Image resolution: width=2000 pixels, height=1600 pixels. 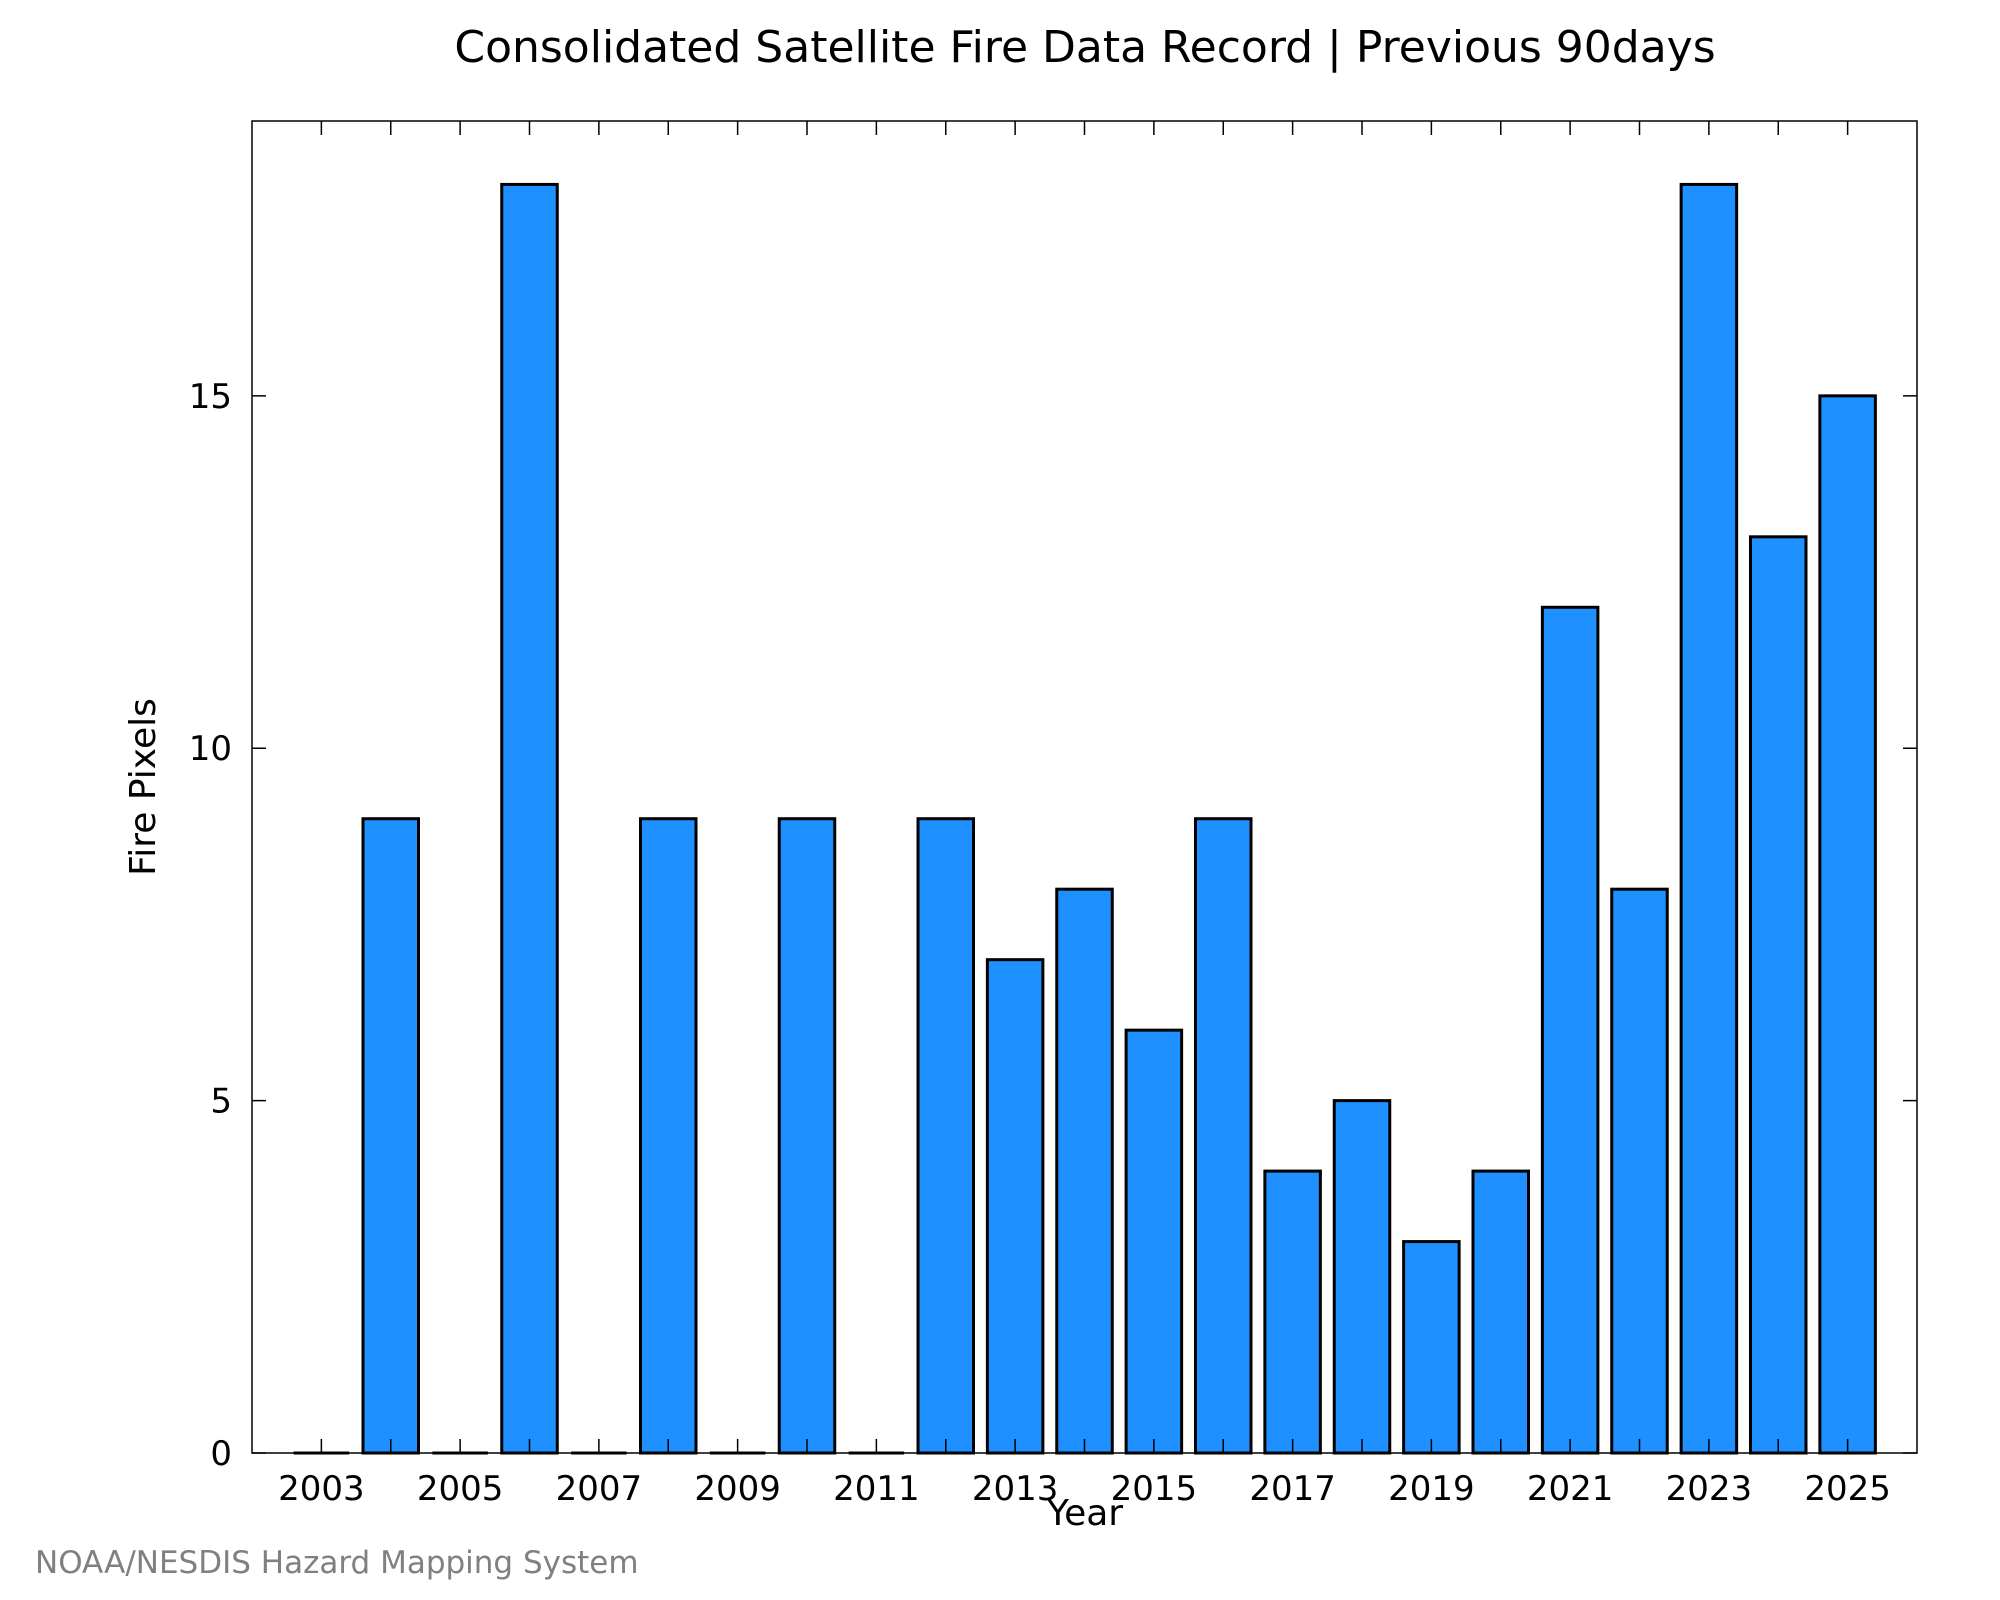 I want to click on bar-2015, so click(x=1154, y=1241).